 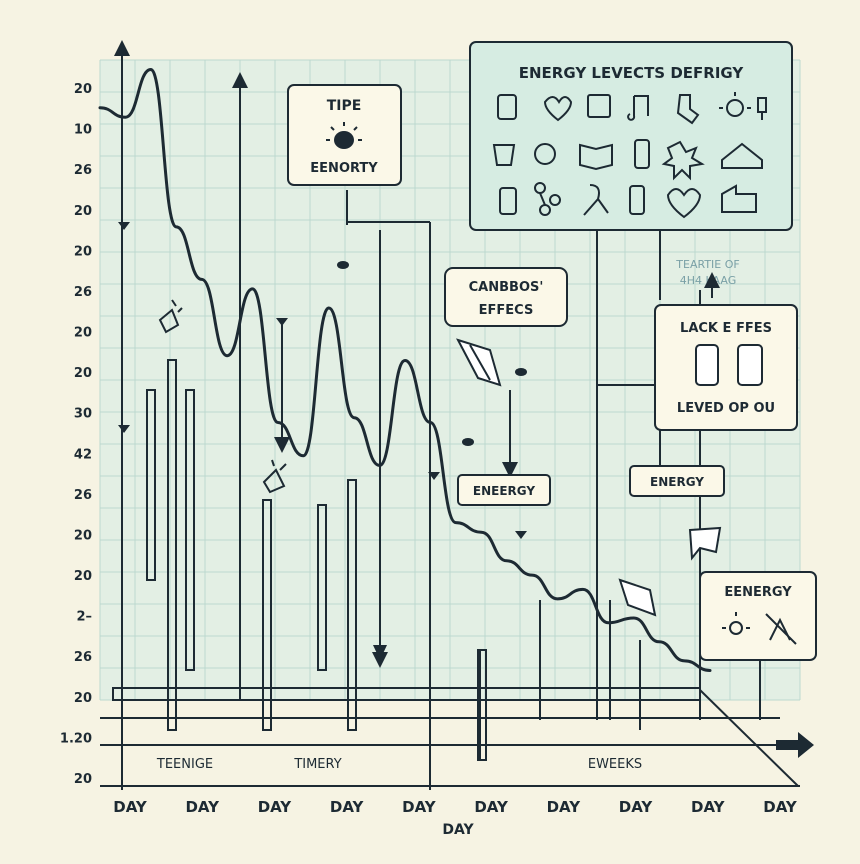 What do you see at coordinates (631, 136) in the screenshot?
I see `legend-panel: ENERGY LEVECTS DEFRIGY` at bounding box center [631, 136].